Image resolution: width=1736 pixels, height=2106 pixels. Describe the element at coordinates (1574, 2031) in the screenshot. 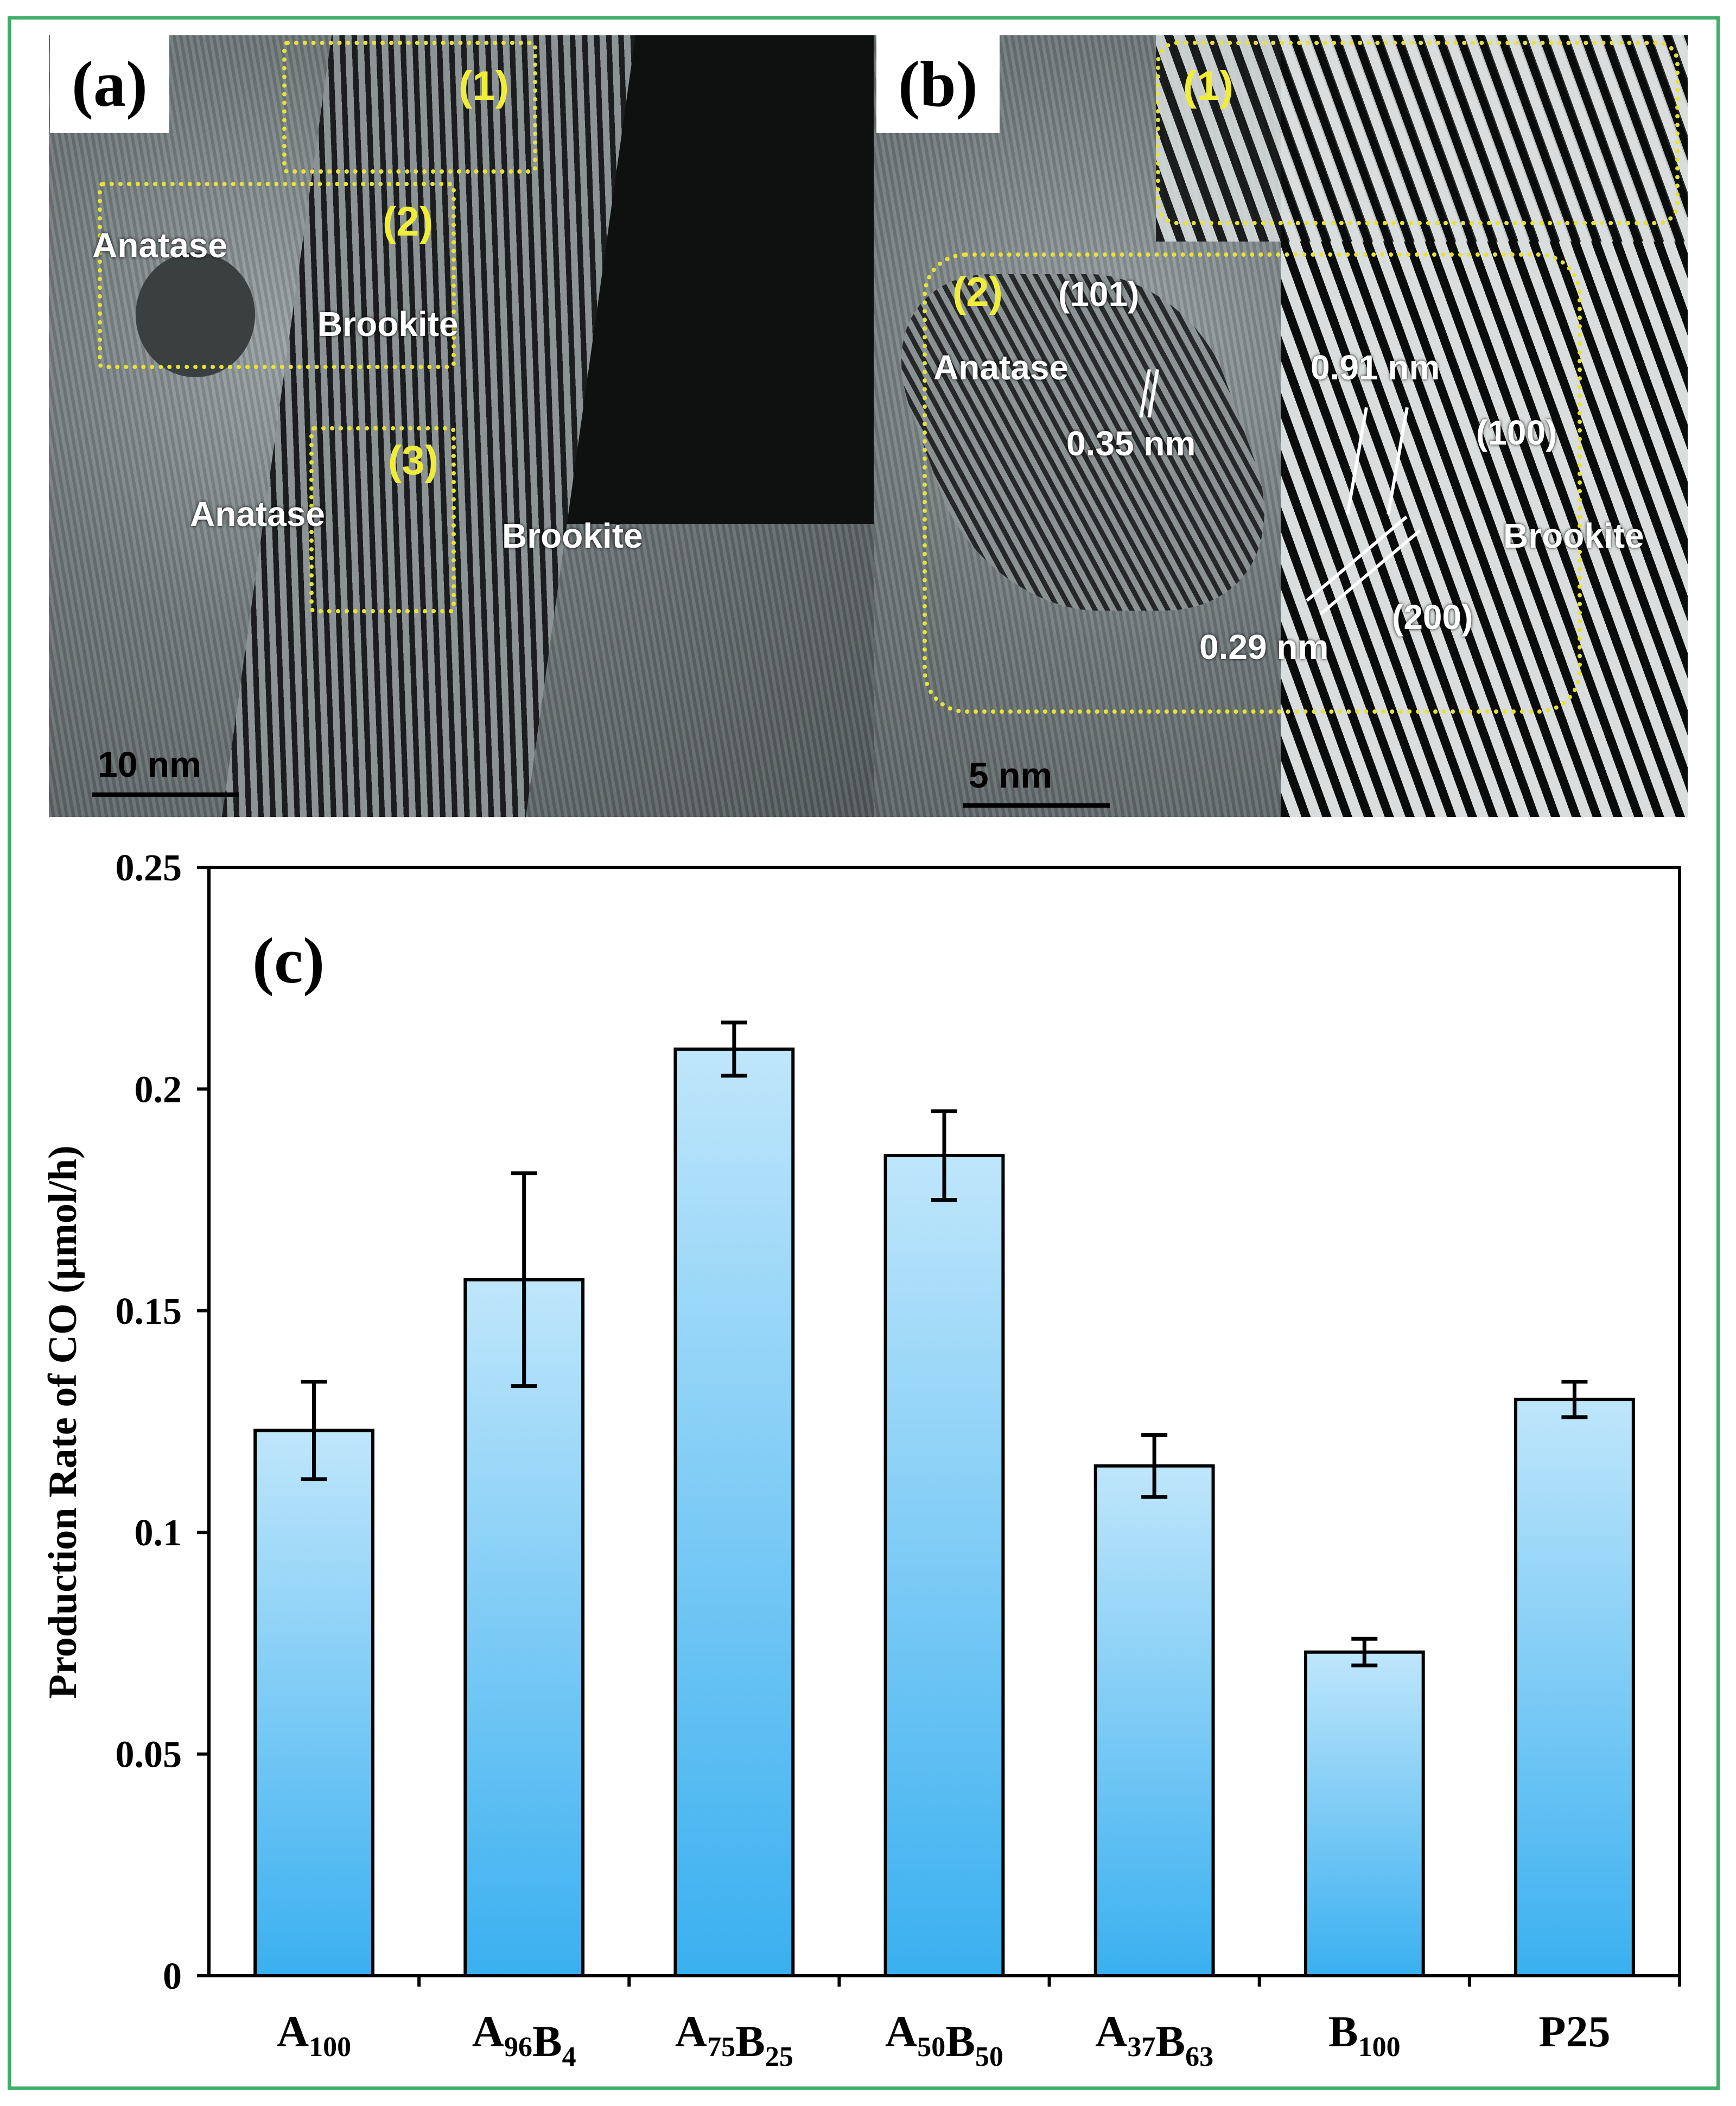

I see `x-tick-label: P25` at that location.